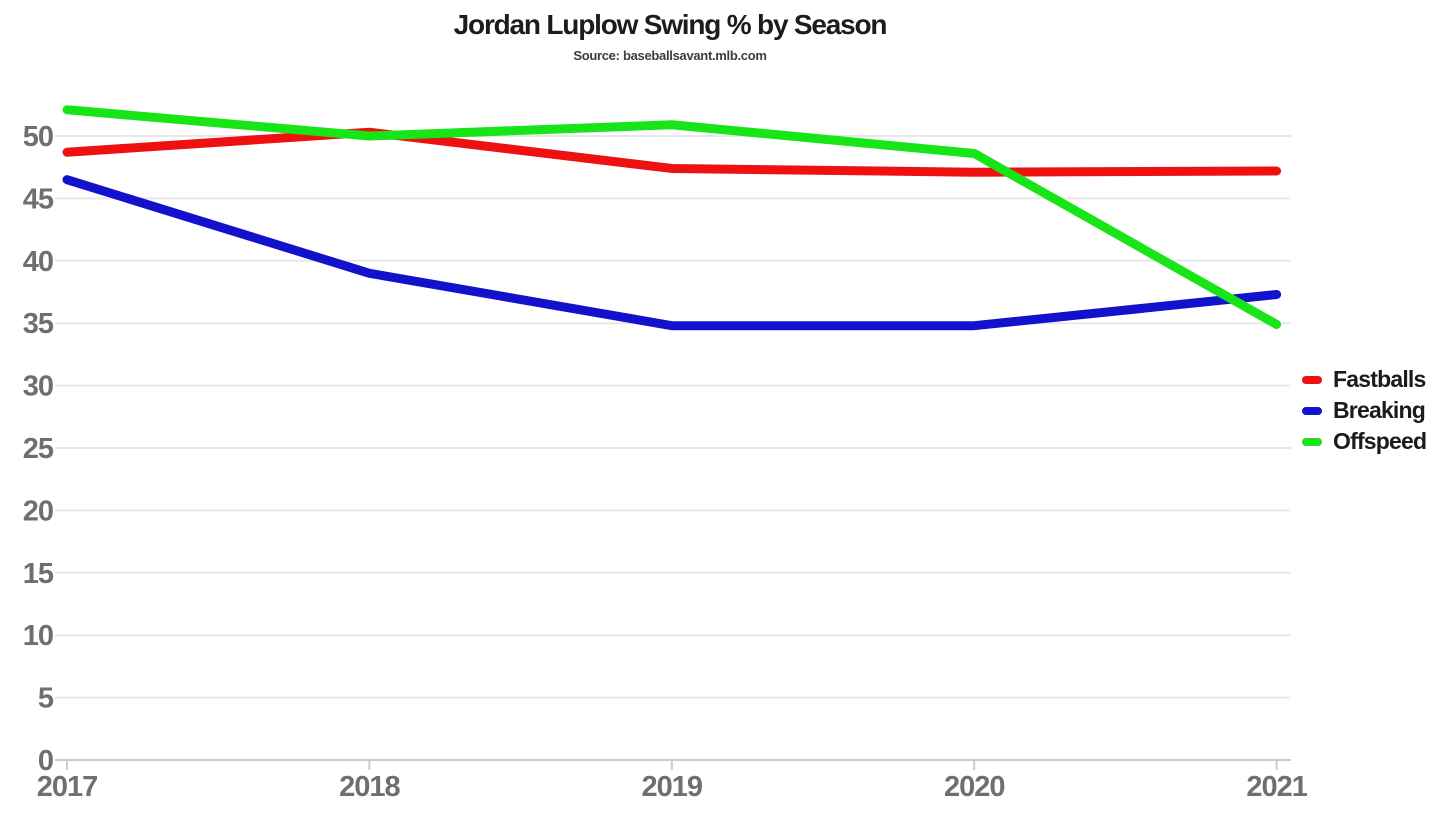  I want to click on y-tick-label: 25, so click(38, 449).